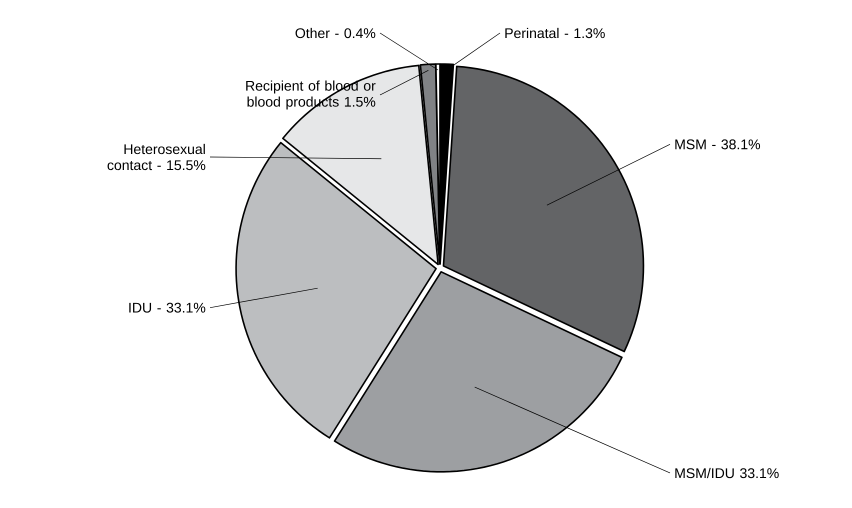 This screenshot has width=852, height=508. Describe the element at coordinates (167, 307) in the screenshot. I see `slice-label: IDU - 33.1%` at that location.